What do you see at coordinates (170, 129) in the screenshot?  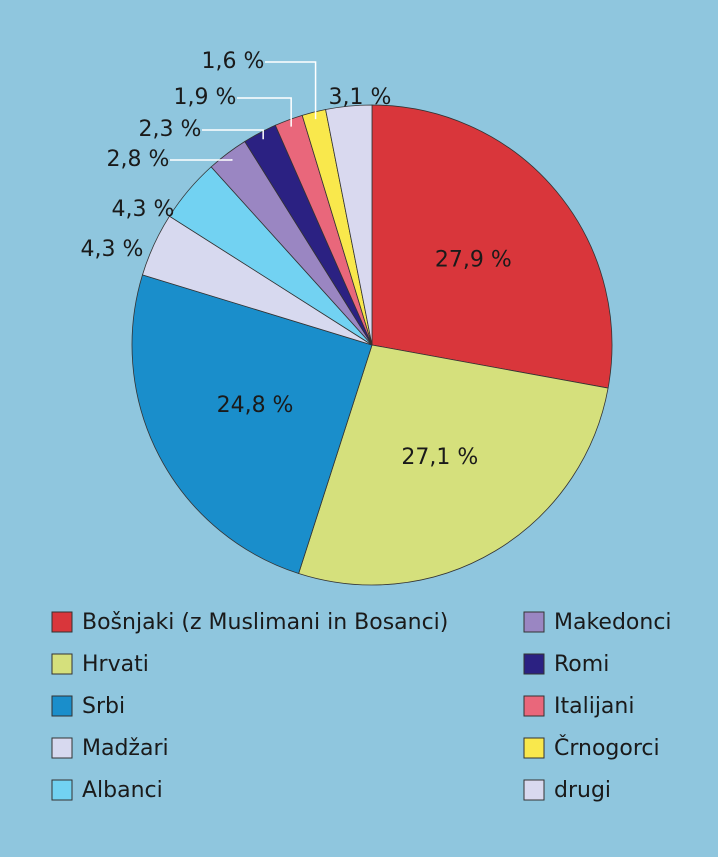 I see `data-label: 2,3 %` at bounding box center [170, 129].